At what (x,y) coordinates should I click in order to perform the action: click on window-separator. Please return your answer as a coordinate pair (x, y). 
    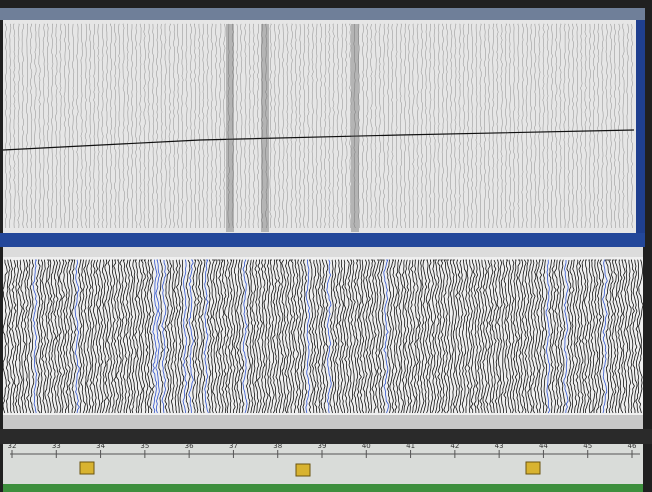
    Looking at the image, I should click on (322, 240).